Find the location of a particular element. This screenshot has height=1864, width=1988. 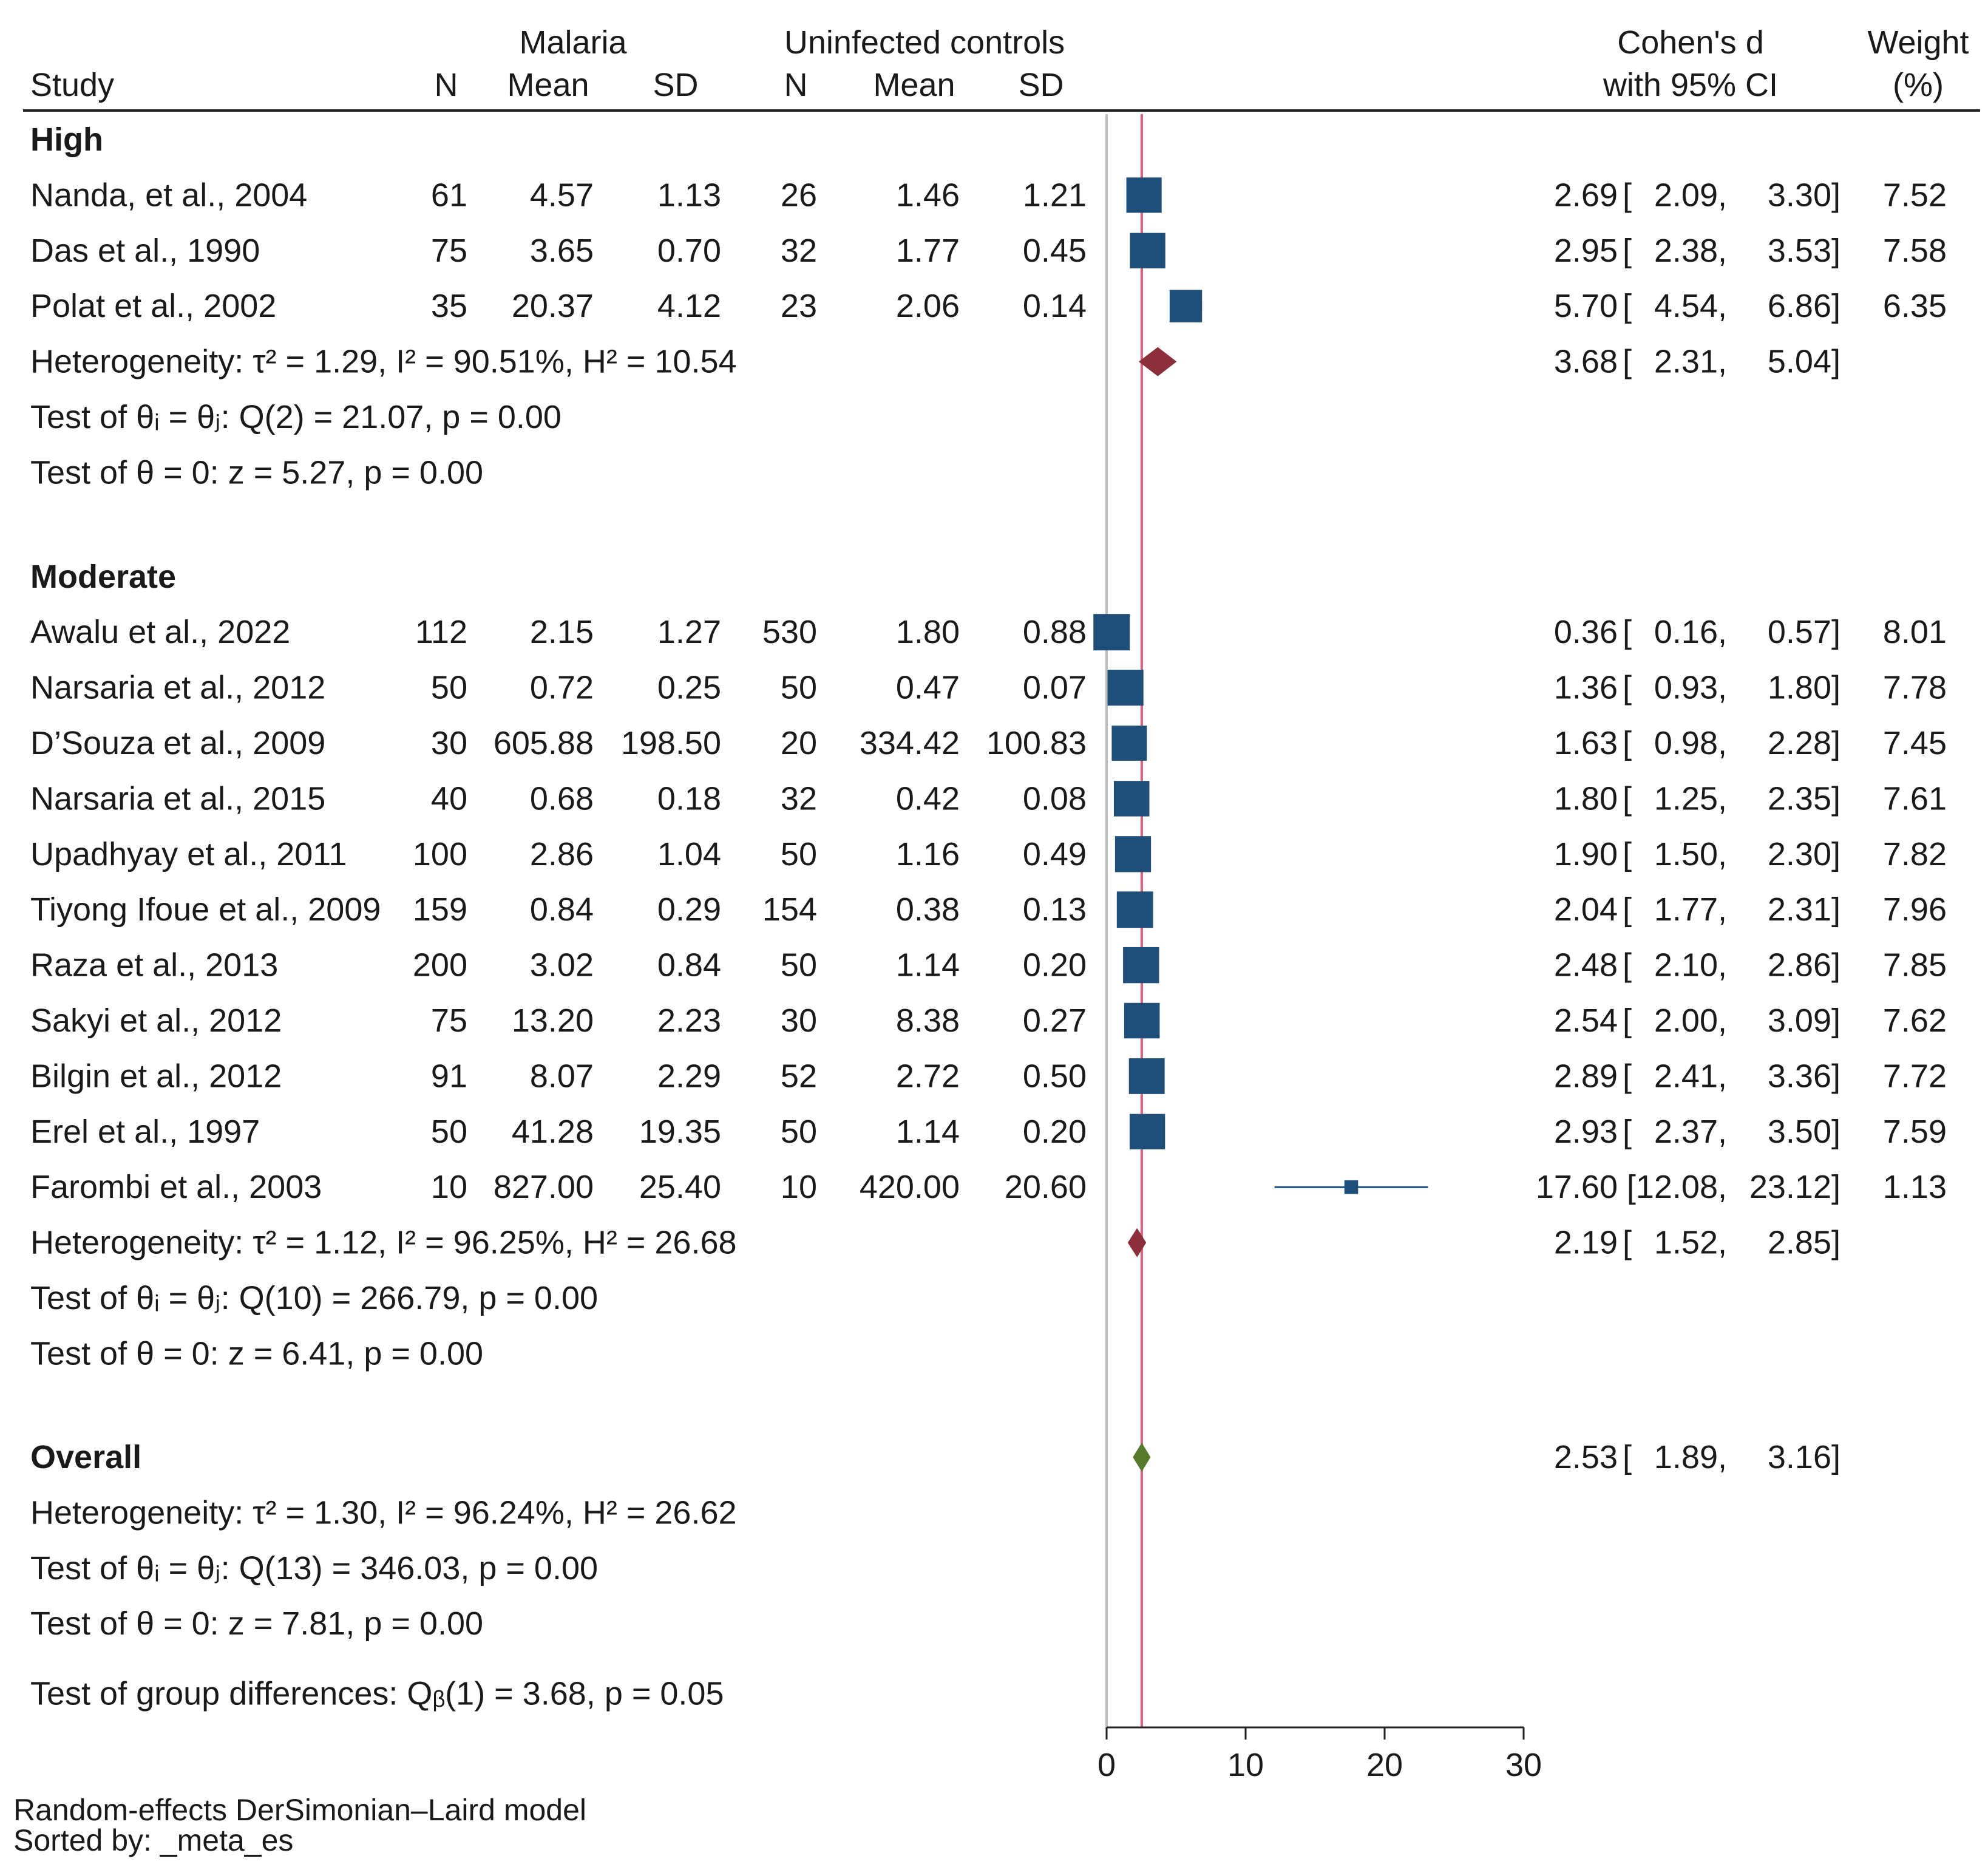

group-1-study-6-n2: 50 is located at coordinates (799, 965).